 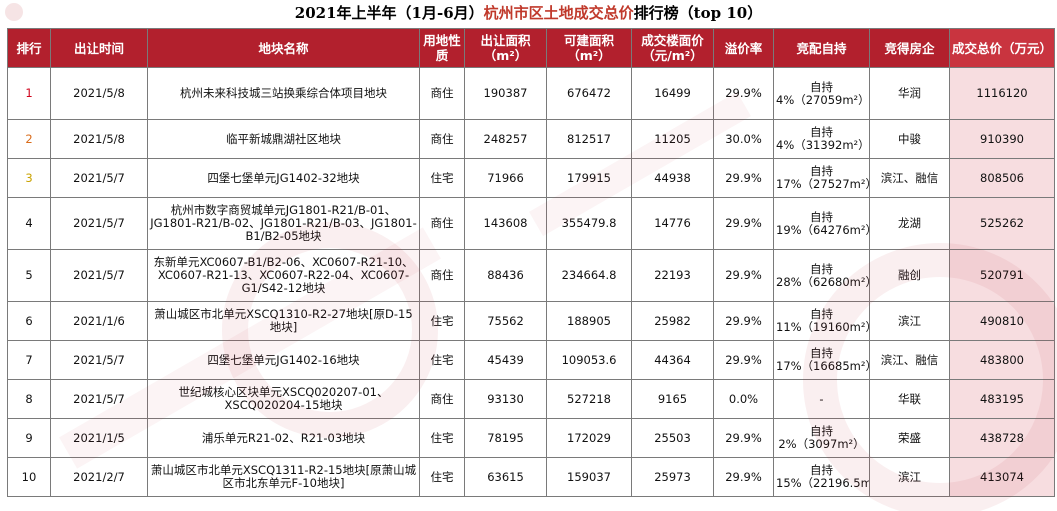 I want to click on cell-self: 自持11%（19160m²）, so click(x=821, y=321).